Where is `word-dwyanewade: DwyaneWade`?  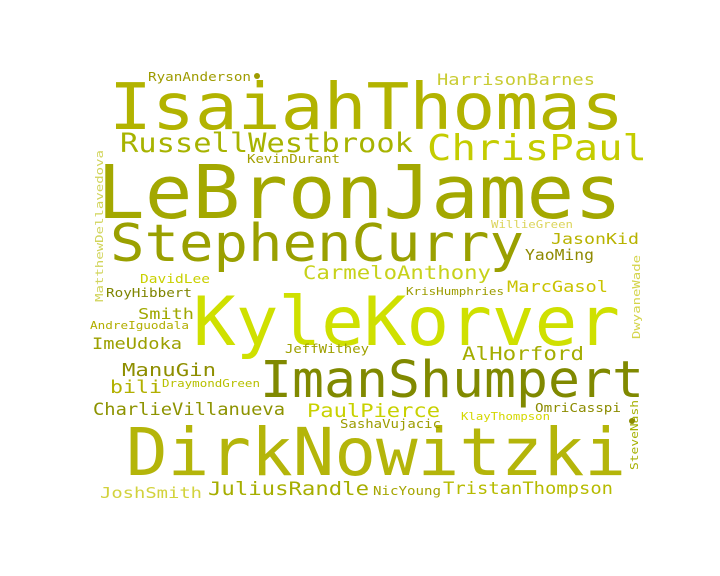 word-dwyanewade: DwyaneWade is located at coordinates (636, 297).